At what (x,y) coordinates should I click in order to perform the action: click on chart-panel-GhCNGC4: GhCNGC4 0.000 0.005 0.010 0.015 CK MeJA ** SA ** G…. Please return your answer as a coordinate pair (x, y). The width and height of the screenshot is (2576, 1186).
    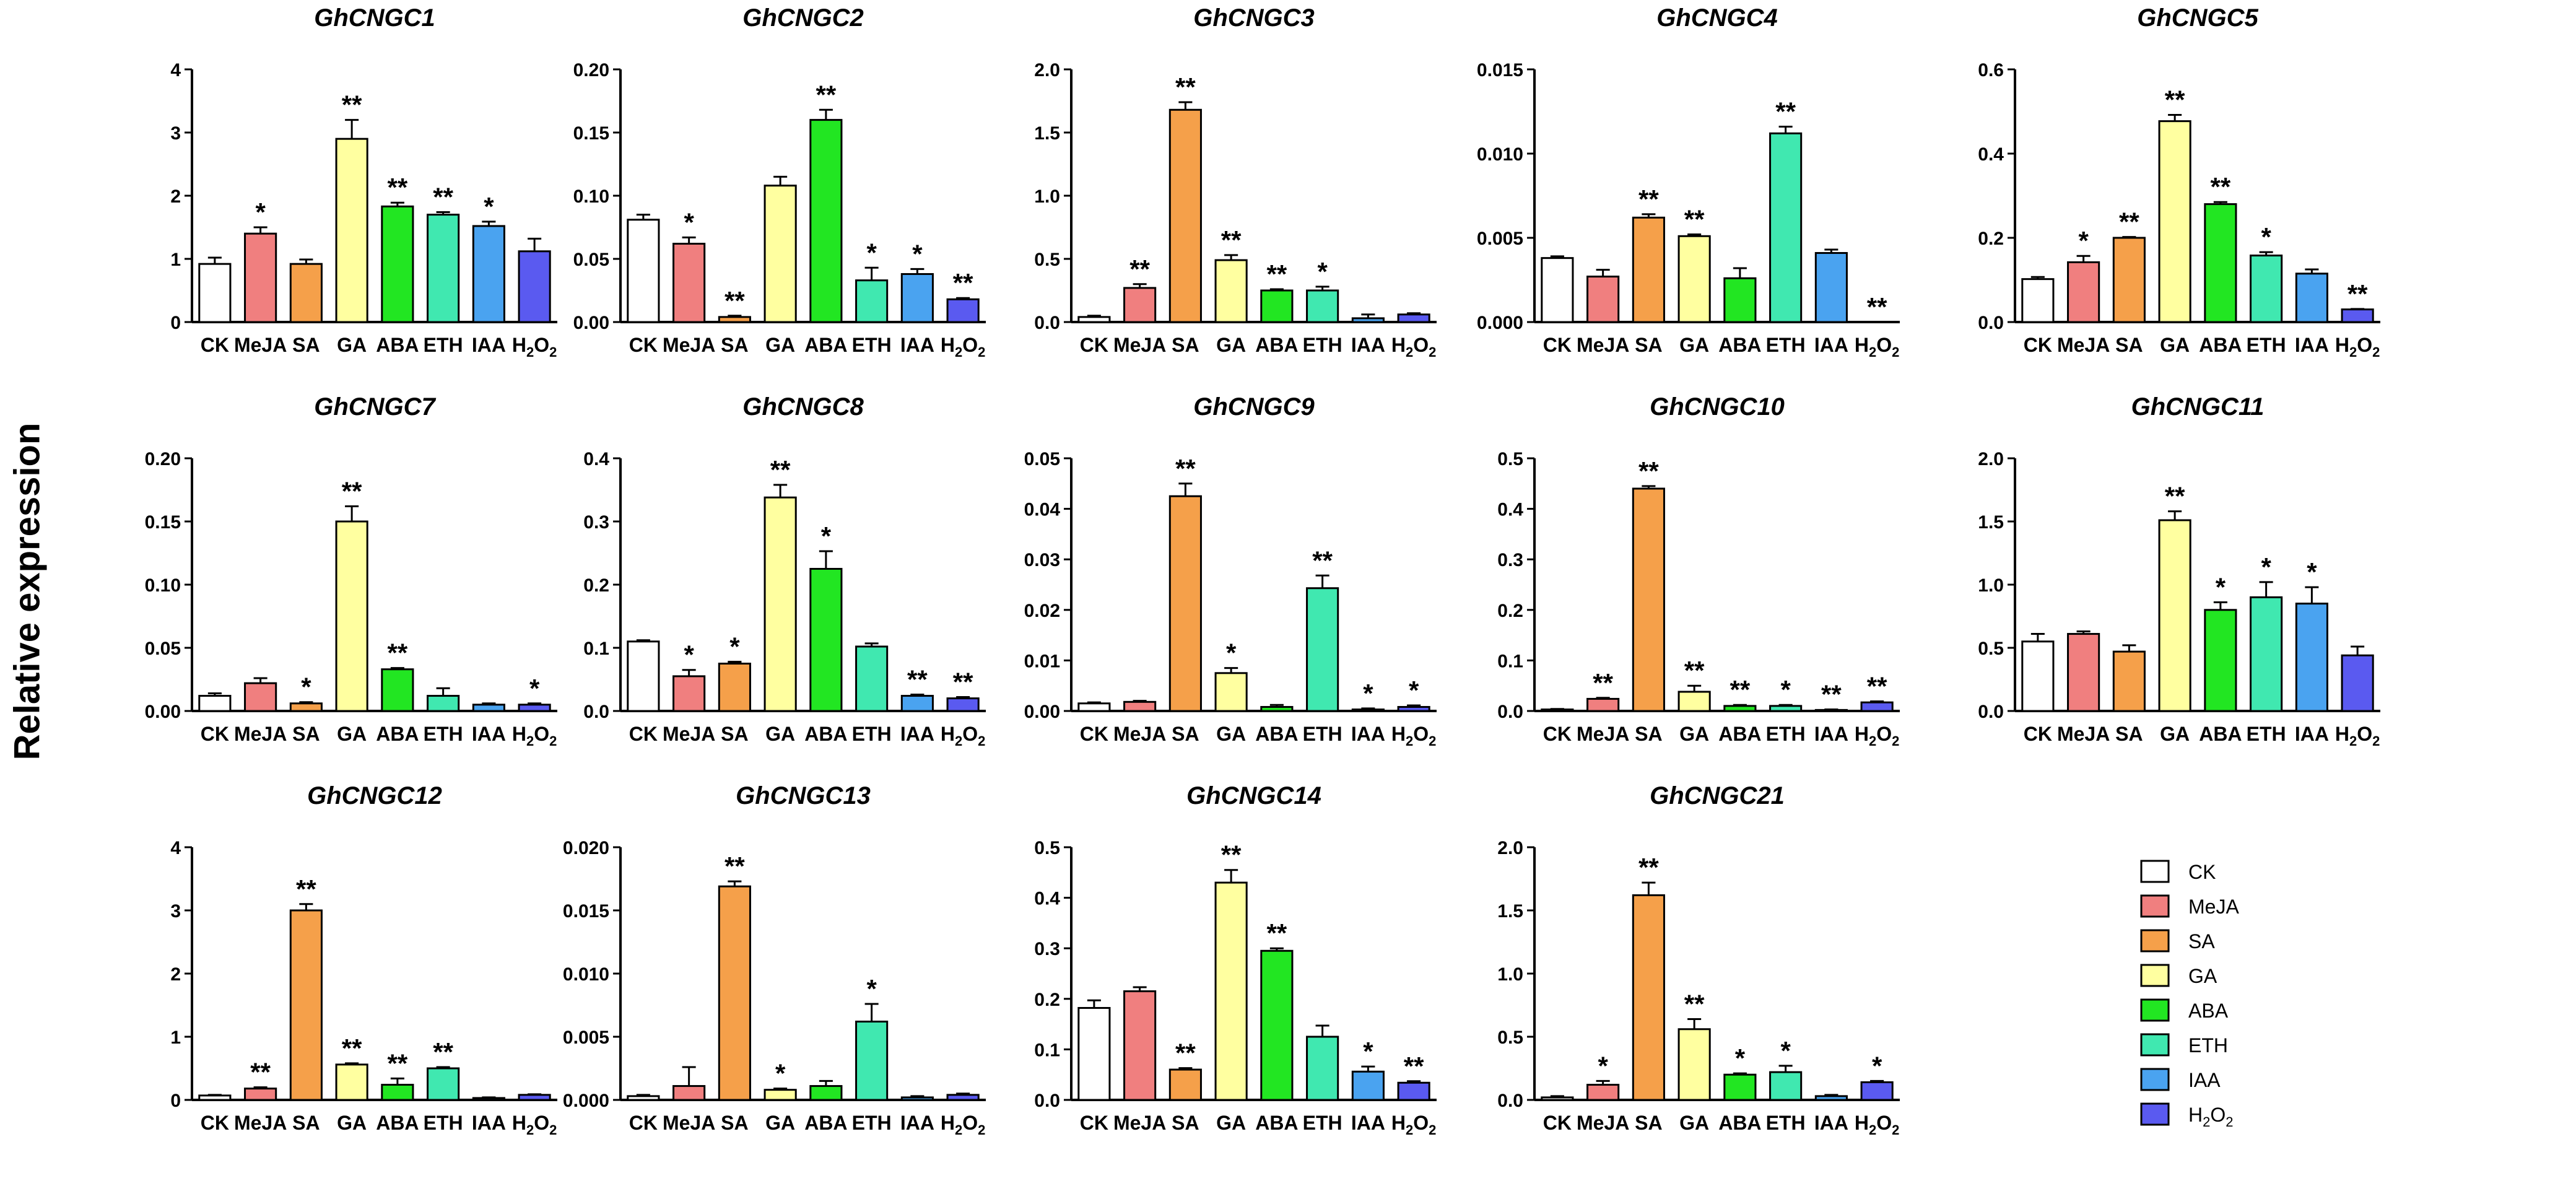
    Looking at the image, I should click on (1688, 182).